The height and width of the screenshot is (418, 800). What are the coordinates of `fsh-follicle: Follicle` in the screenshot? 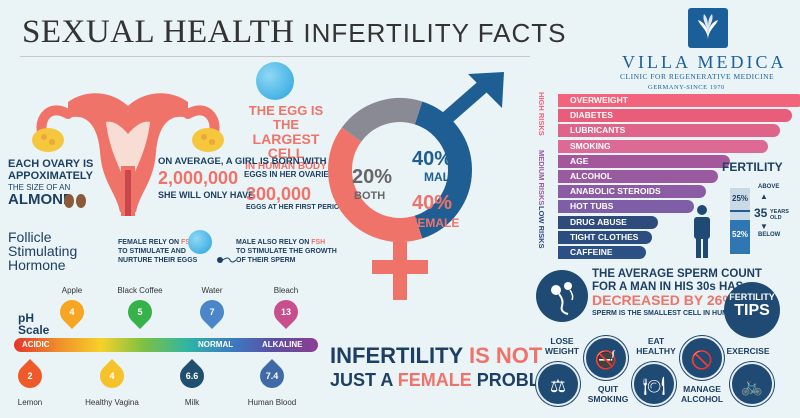 It's located at (30, 237).